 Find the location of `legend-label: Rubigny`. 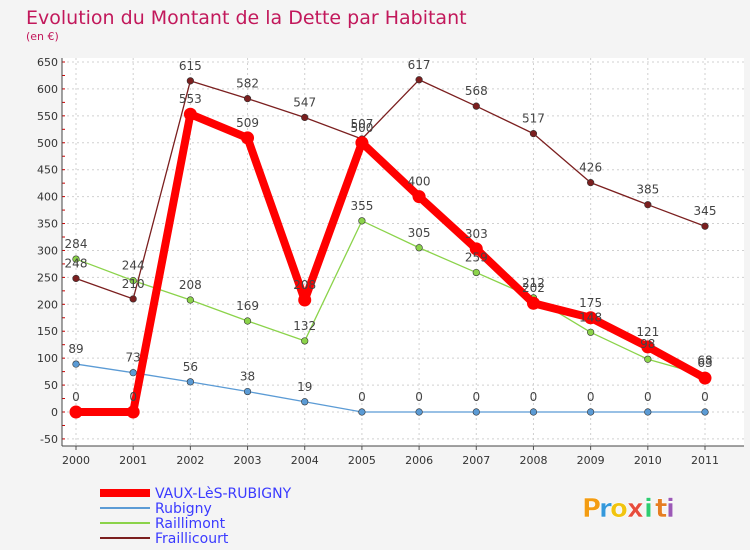

legend-label: Rubigny is located at coordinates (183, 509).